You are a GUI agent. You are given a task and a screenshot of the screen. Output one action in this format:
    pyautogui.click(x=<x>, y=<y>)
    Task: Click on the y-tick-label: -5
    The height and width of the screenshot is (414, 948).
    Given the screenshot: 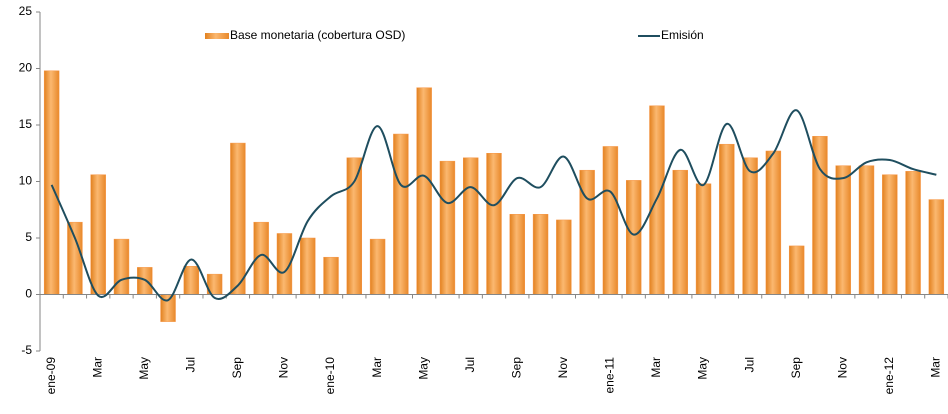 What is the action you would take?
    pyautogui.click(x=26, y=350)
    